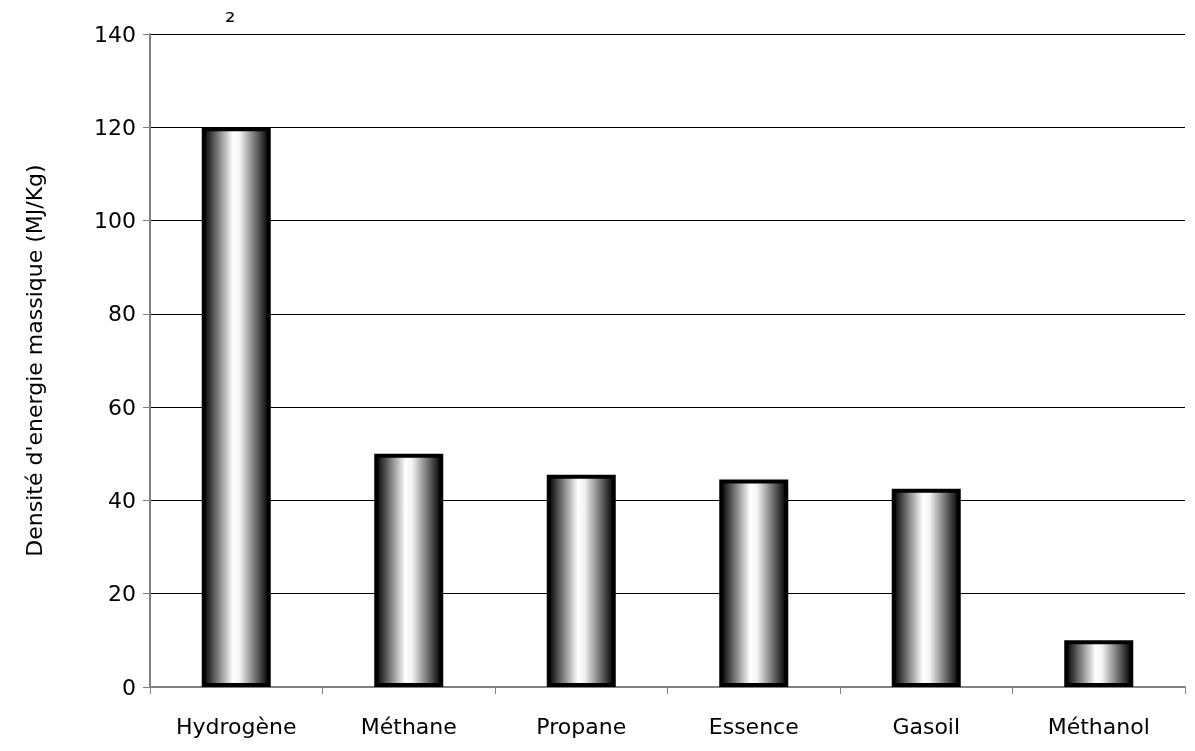  What do you see at coordinates (122, 407) in the screenshot?
I see `y-tick-label: 60` at bounding box center [122, 407].